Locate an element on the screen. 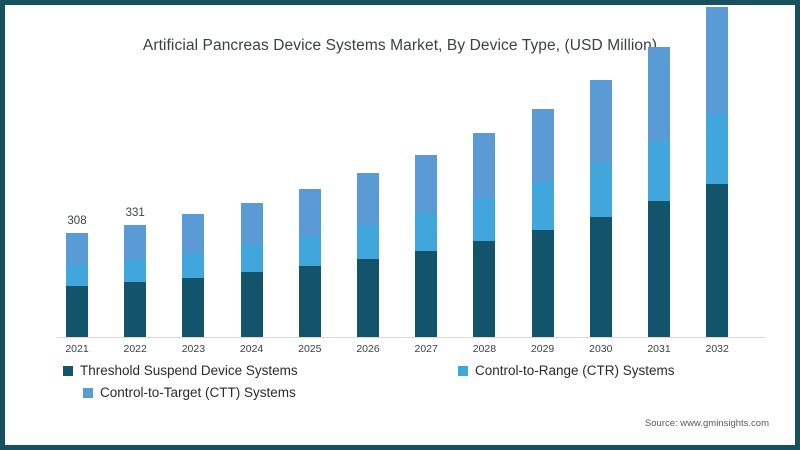 This screenshot has width=800, height=450. legend-item-control-to-target-ctt-systems: Control-to-Target (CTT) Systems is located at coordinates (189, 392).